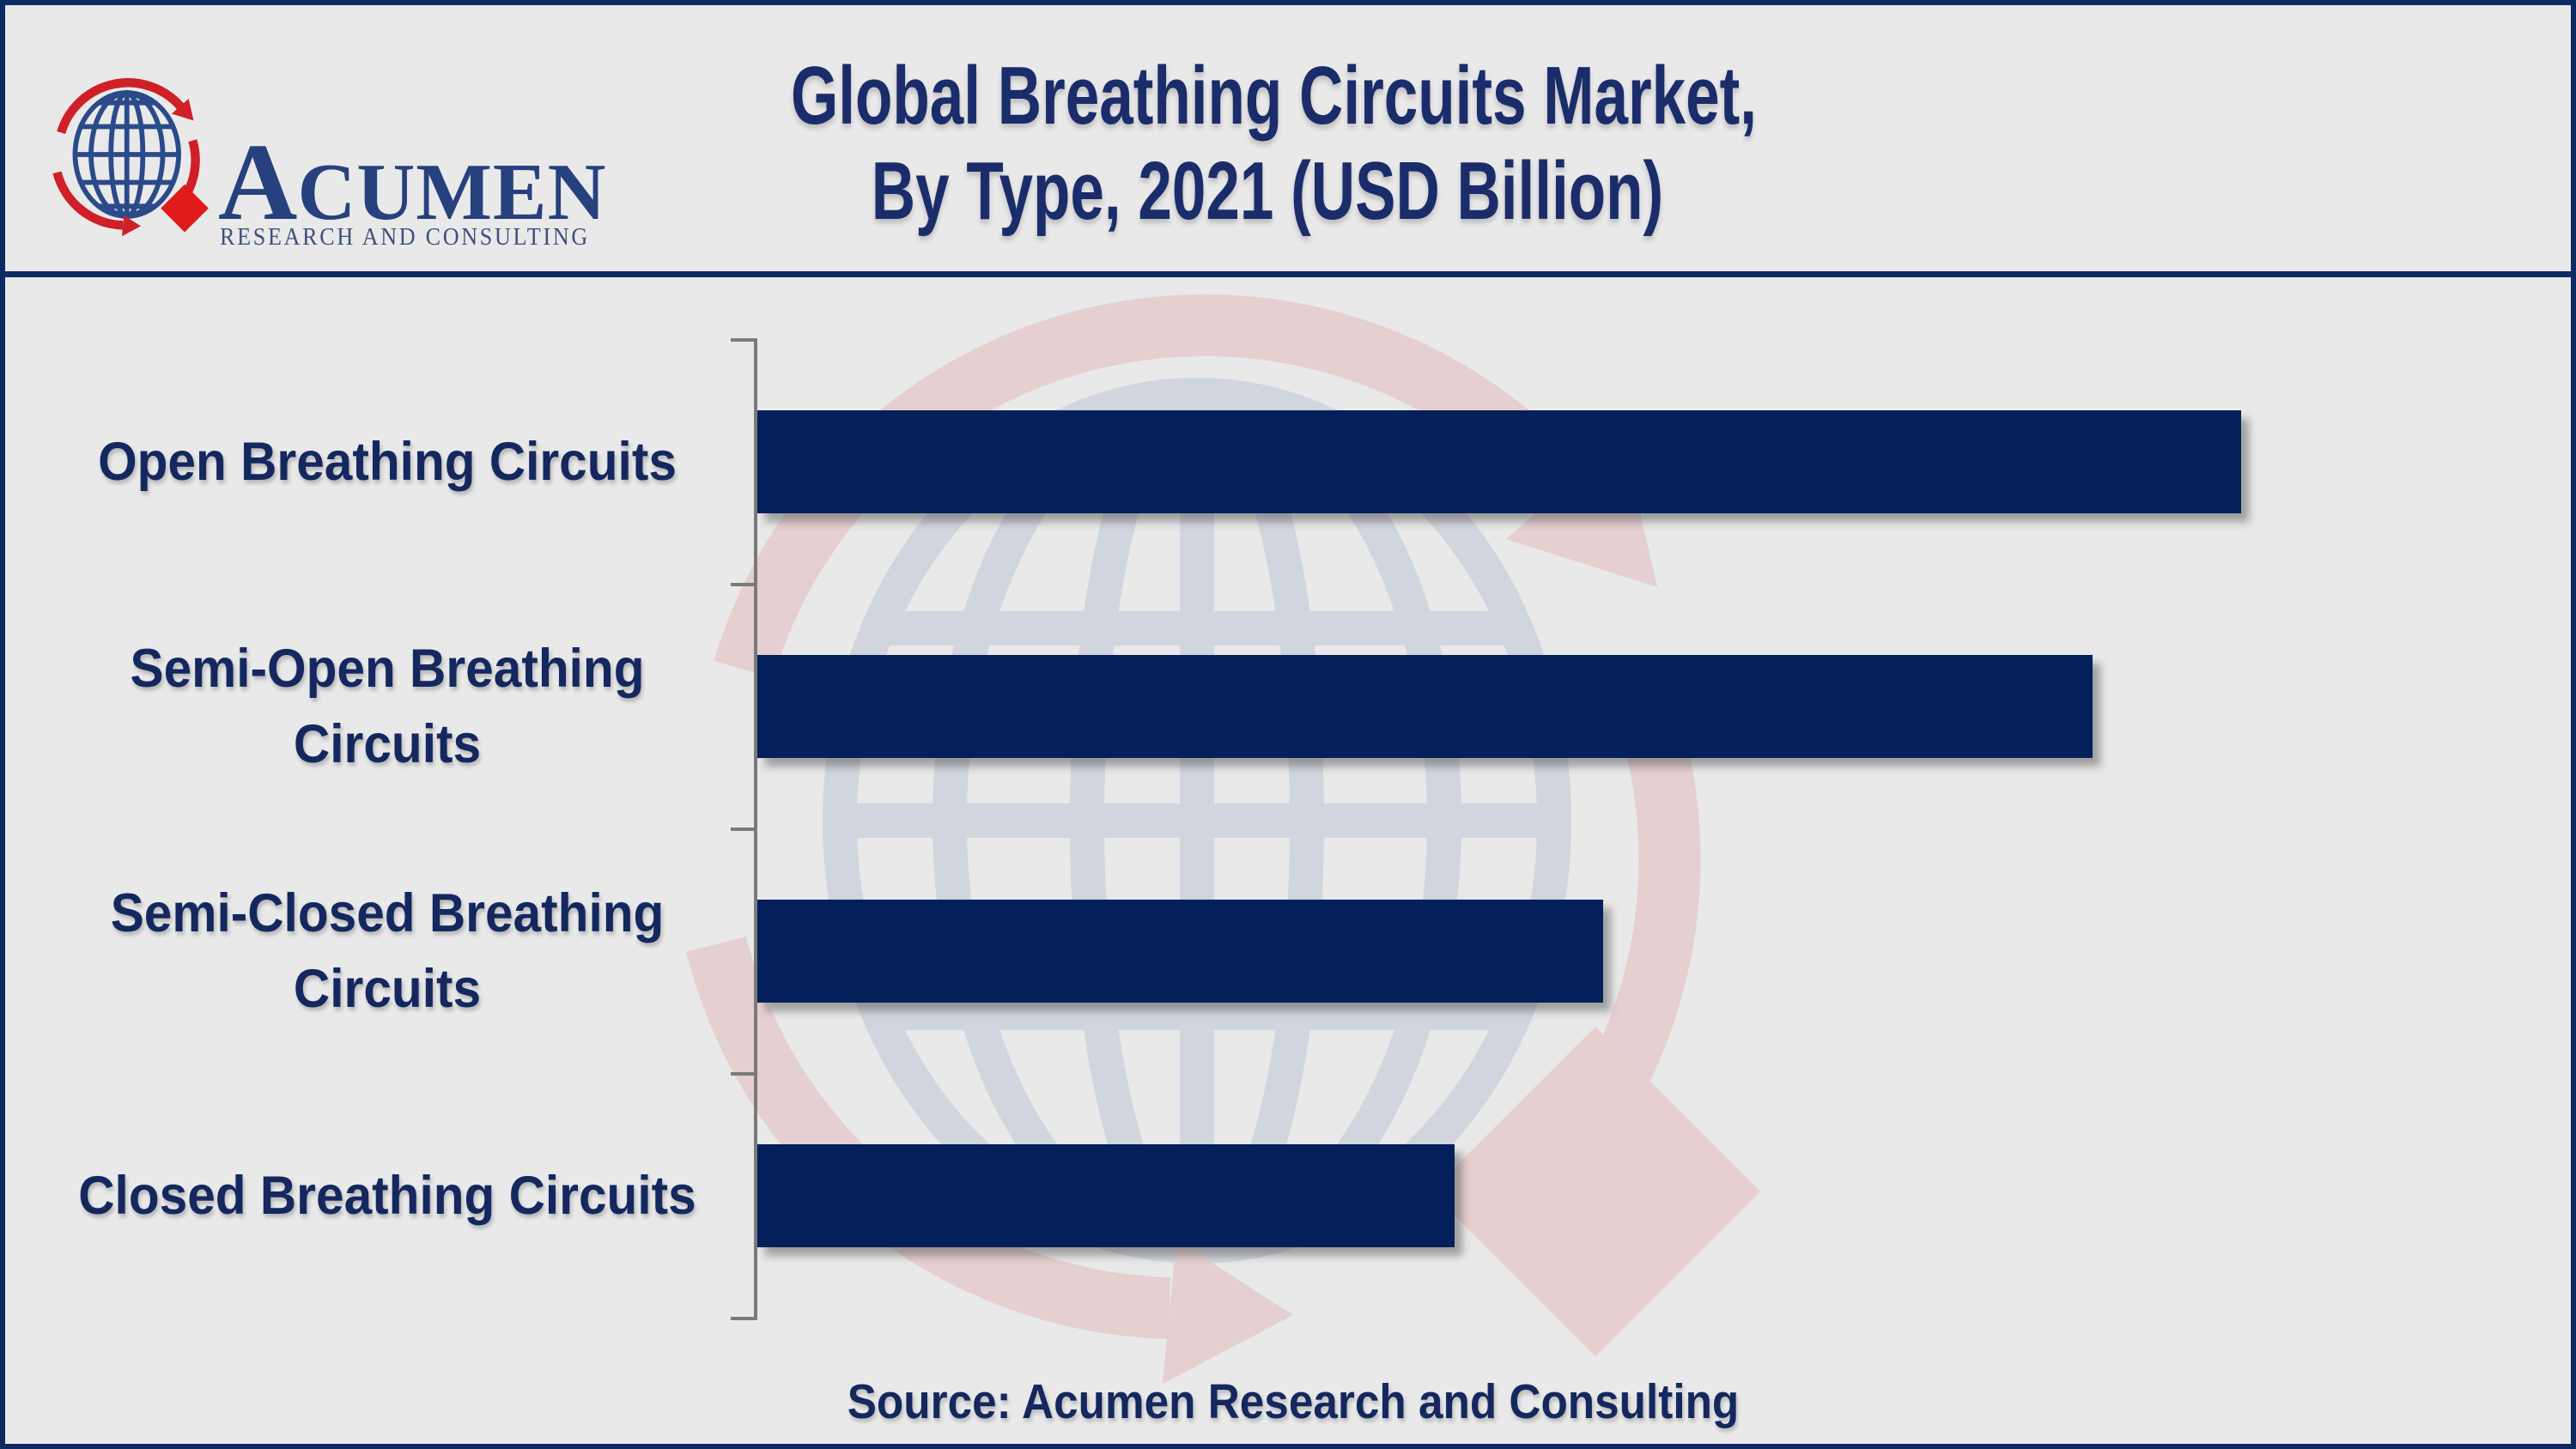 The width and height of the screenshot is (2576, 1449). What do you see at coordinates (388, 951) in the screenshot?
I see `category-label-semi-closed: Semi-Closed Breathing Circuits` at bounding box center [388, 951].